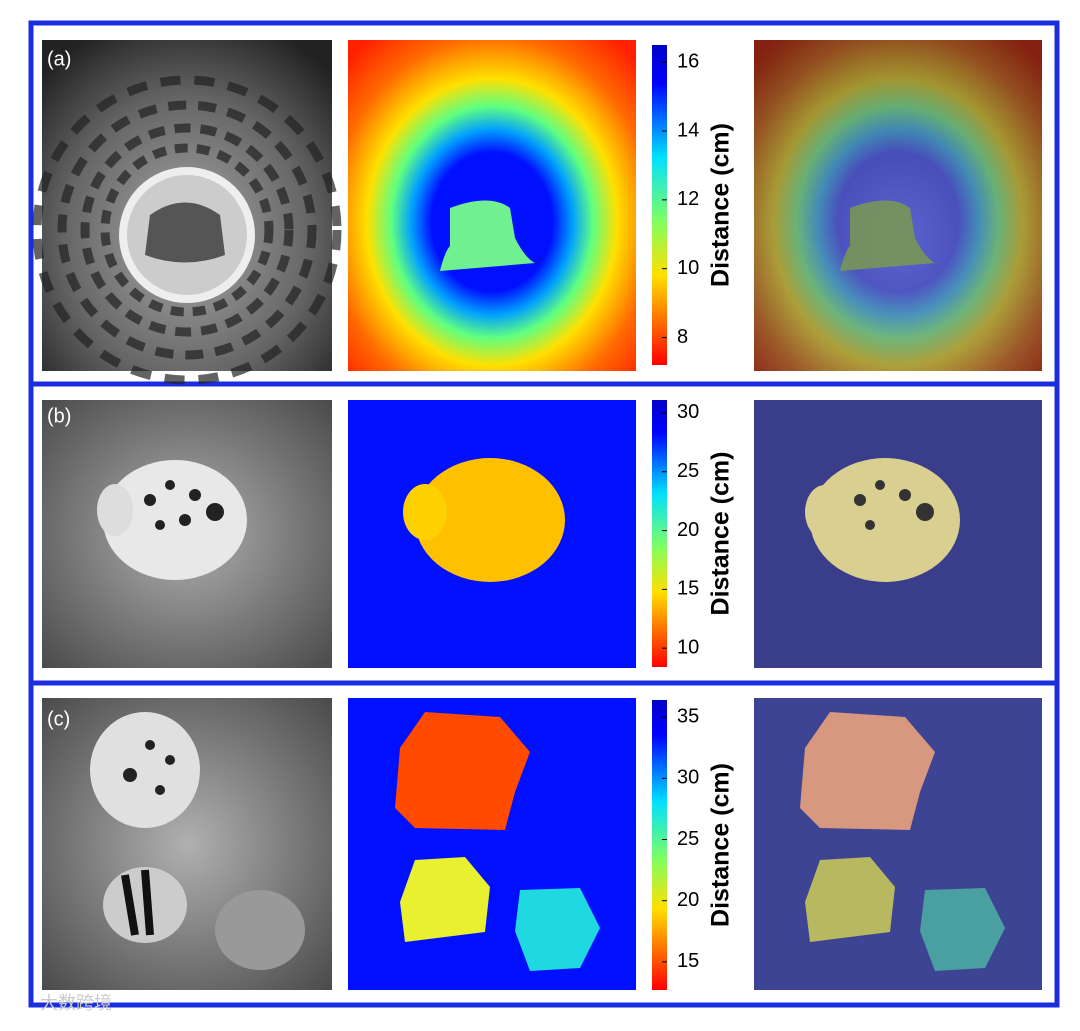 The width and height of the screenshot is (1080, 1031). I want to click on panel-label: (b), so click(59, 416).